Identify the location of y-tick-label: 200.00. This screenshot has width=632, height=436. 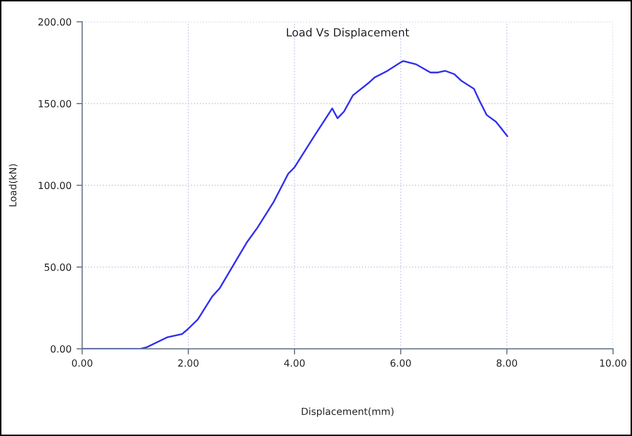
(55, 22).